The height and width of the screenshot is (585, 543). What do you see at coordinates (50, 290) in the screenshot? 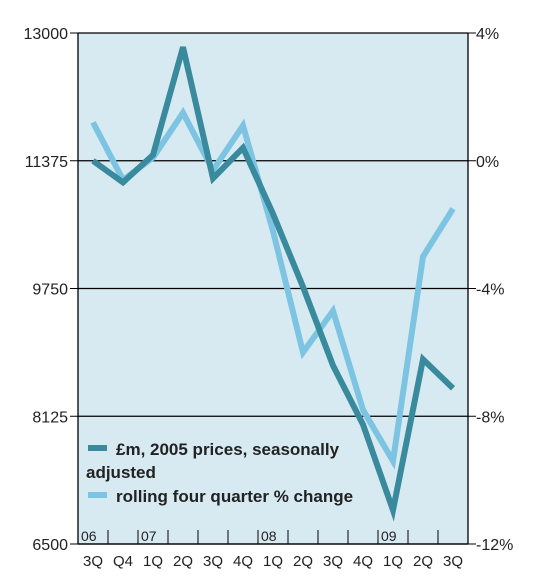
I see `left-tick-label: 9750` at bounding box center [50, 290].